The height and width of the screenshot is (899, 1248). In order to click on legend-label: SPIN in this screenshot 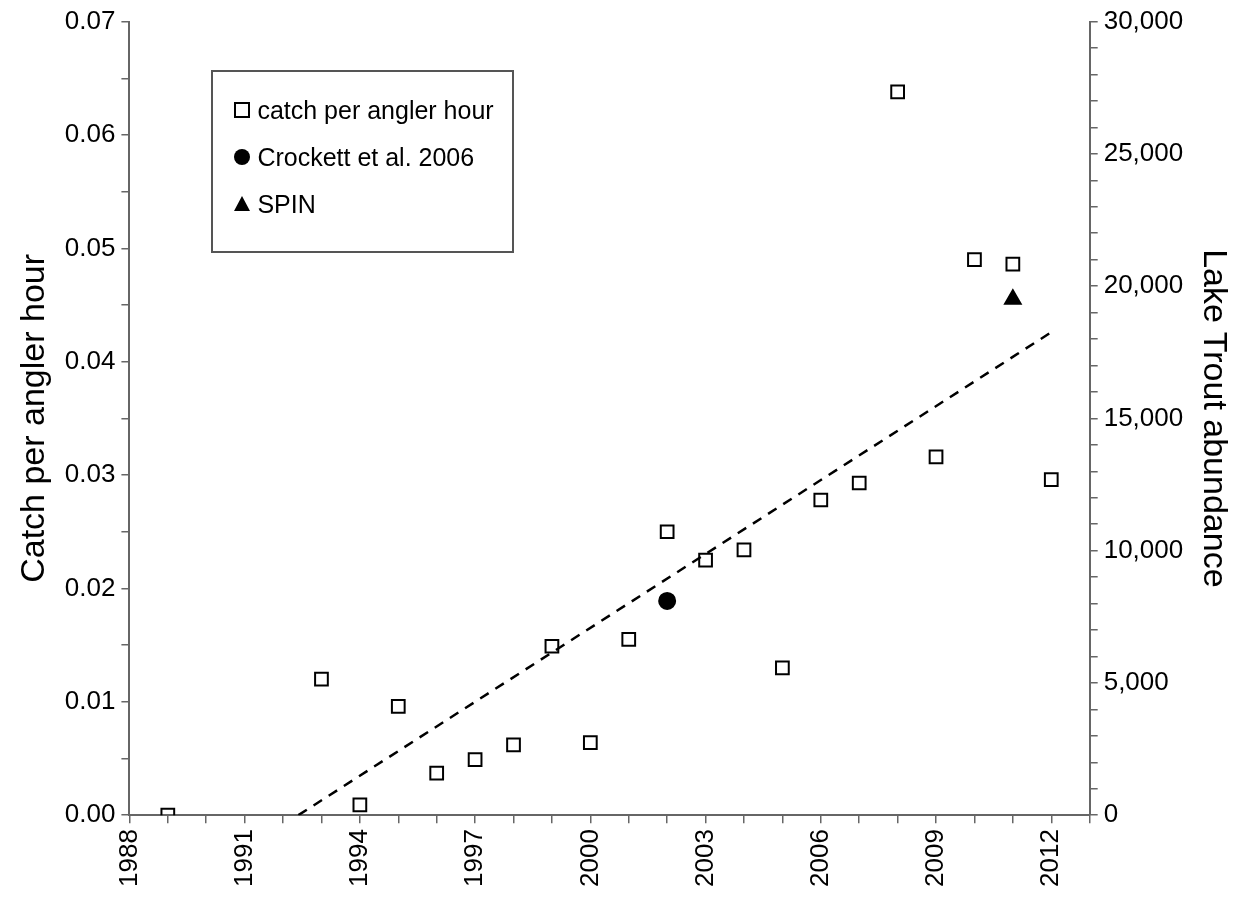, I will do `click(286, 204)`.